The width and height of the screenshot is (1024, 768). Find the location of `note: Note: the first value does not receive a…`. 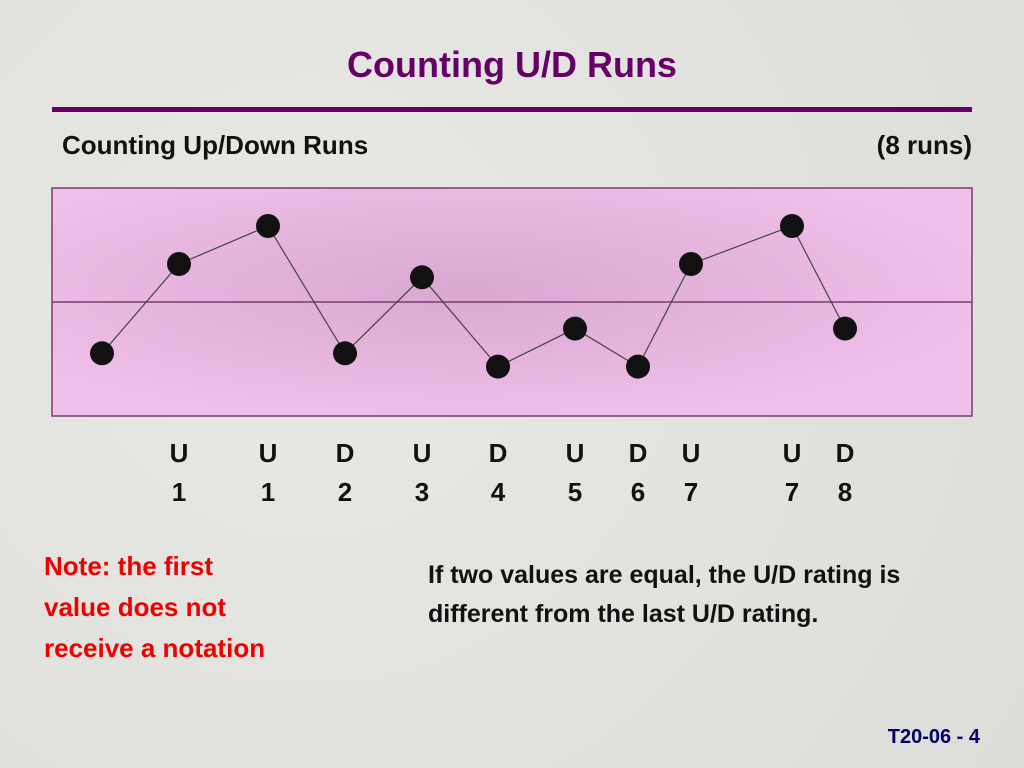

note: Note: the first value does not receive a… is located at coordinates (155, 607).